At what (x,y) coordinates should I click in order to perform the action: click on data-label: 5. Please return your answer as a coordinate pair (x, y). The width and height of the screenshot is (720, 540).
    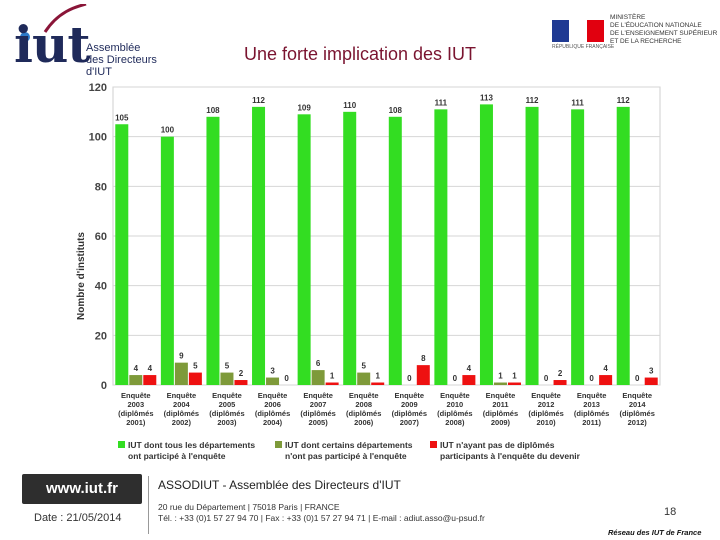
    Looking at the image, I should click on (195, 366).